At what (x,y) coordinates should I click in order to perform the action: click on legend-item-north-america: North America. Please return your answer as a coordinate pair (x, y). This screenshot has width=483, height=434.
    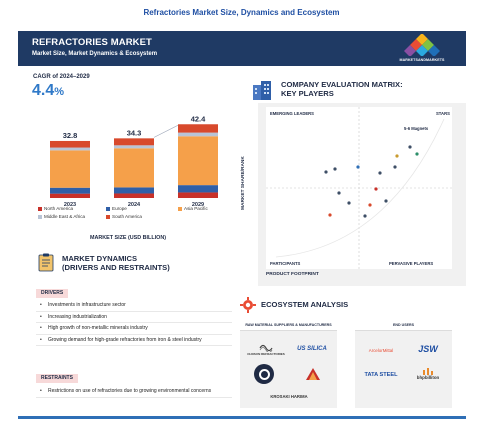
    Looking at the image, I should click on (55, 208).